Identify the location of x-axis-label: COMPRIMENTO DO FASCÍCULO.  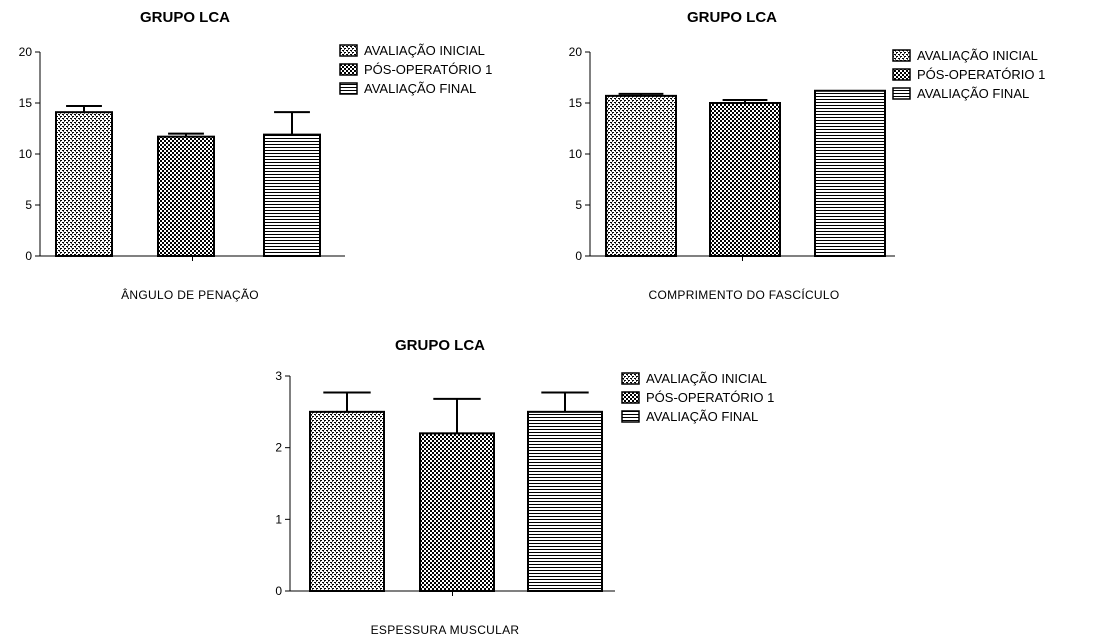
(744, 294).